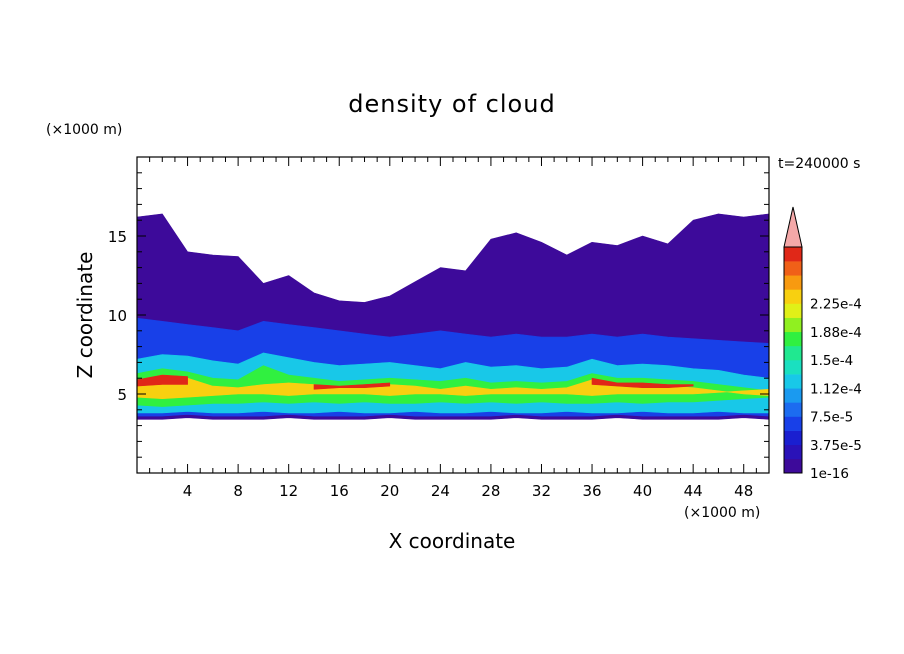  Describe the element at coordinates (693, 491) in the screenshot. I see `x-tick-label: 44` at that location.